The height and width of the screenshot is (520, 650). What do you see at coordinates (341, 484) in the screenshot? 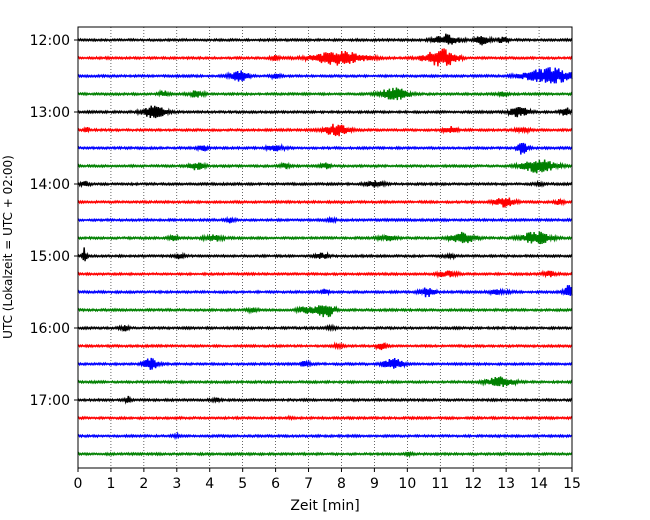
I see `x-tick-label: 8` at bounding box center [341, 484].